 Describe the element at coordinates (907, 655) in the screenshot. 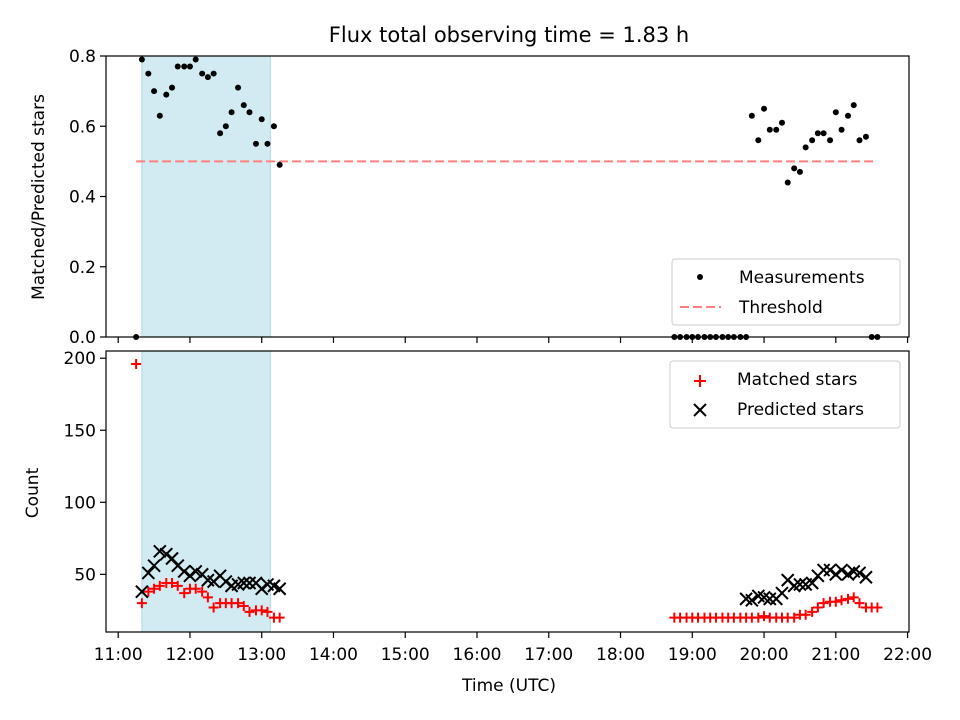

I see `bottom-x-tick-label: 22:00` at that location.